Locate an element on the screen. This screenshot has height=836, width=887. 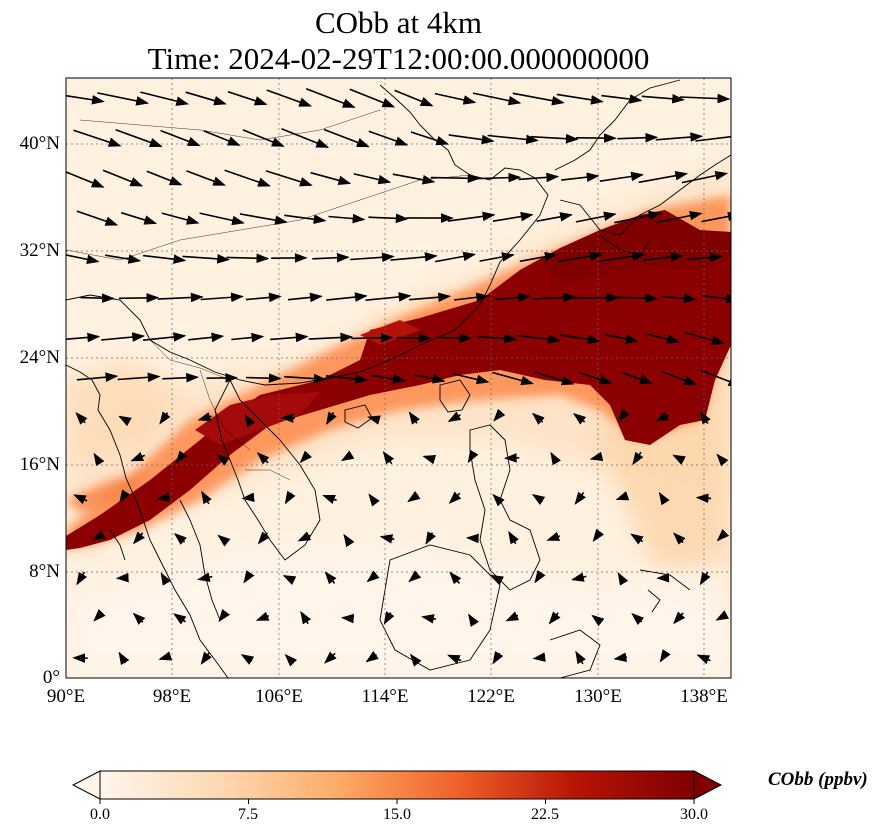
colorbar-label: CObb (ppbv) is located at coordinates (818, 779).